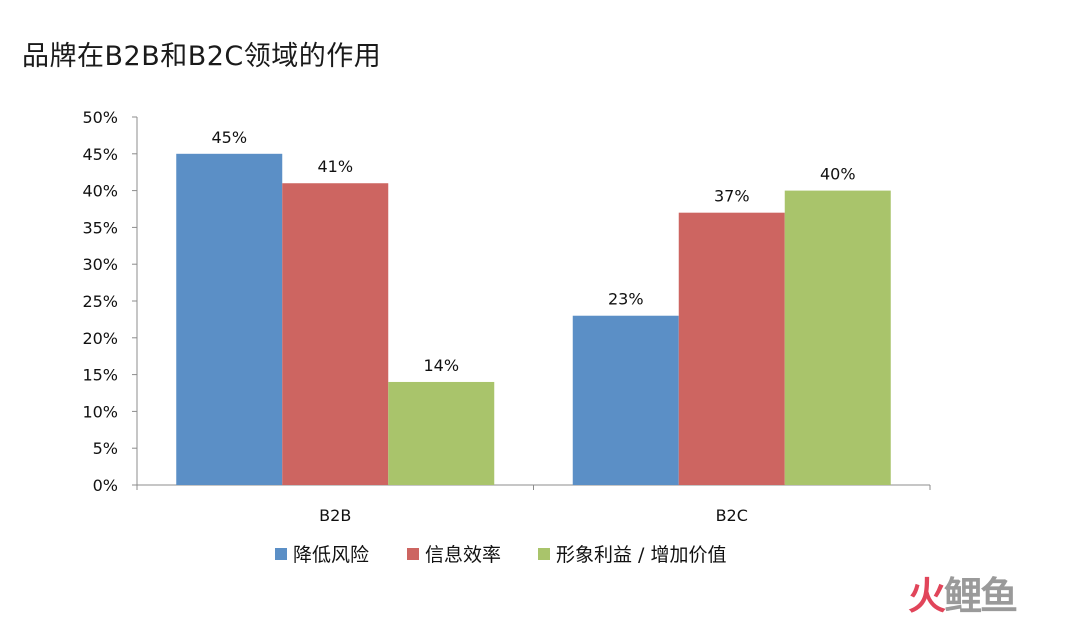 The height and width of the screenshot is (620, 1080). I want to click on watermark-logo: 火鲤鱼, so click(963, 592).